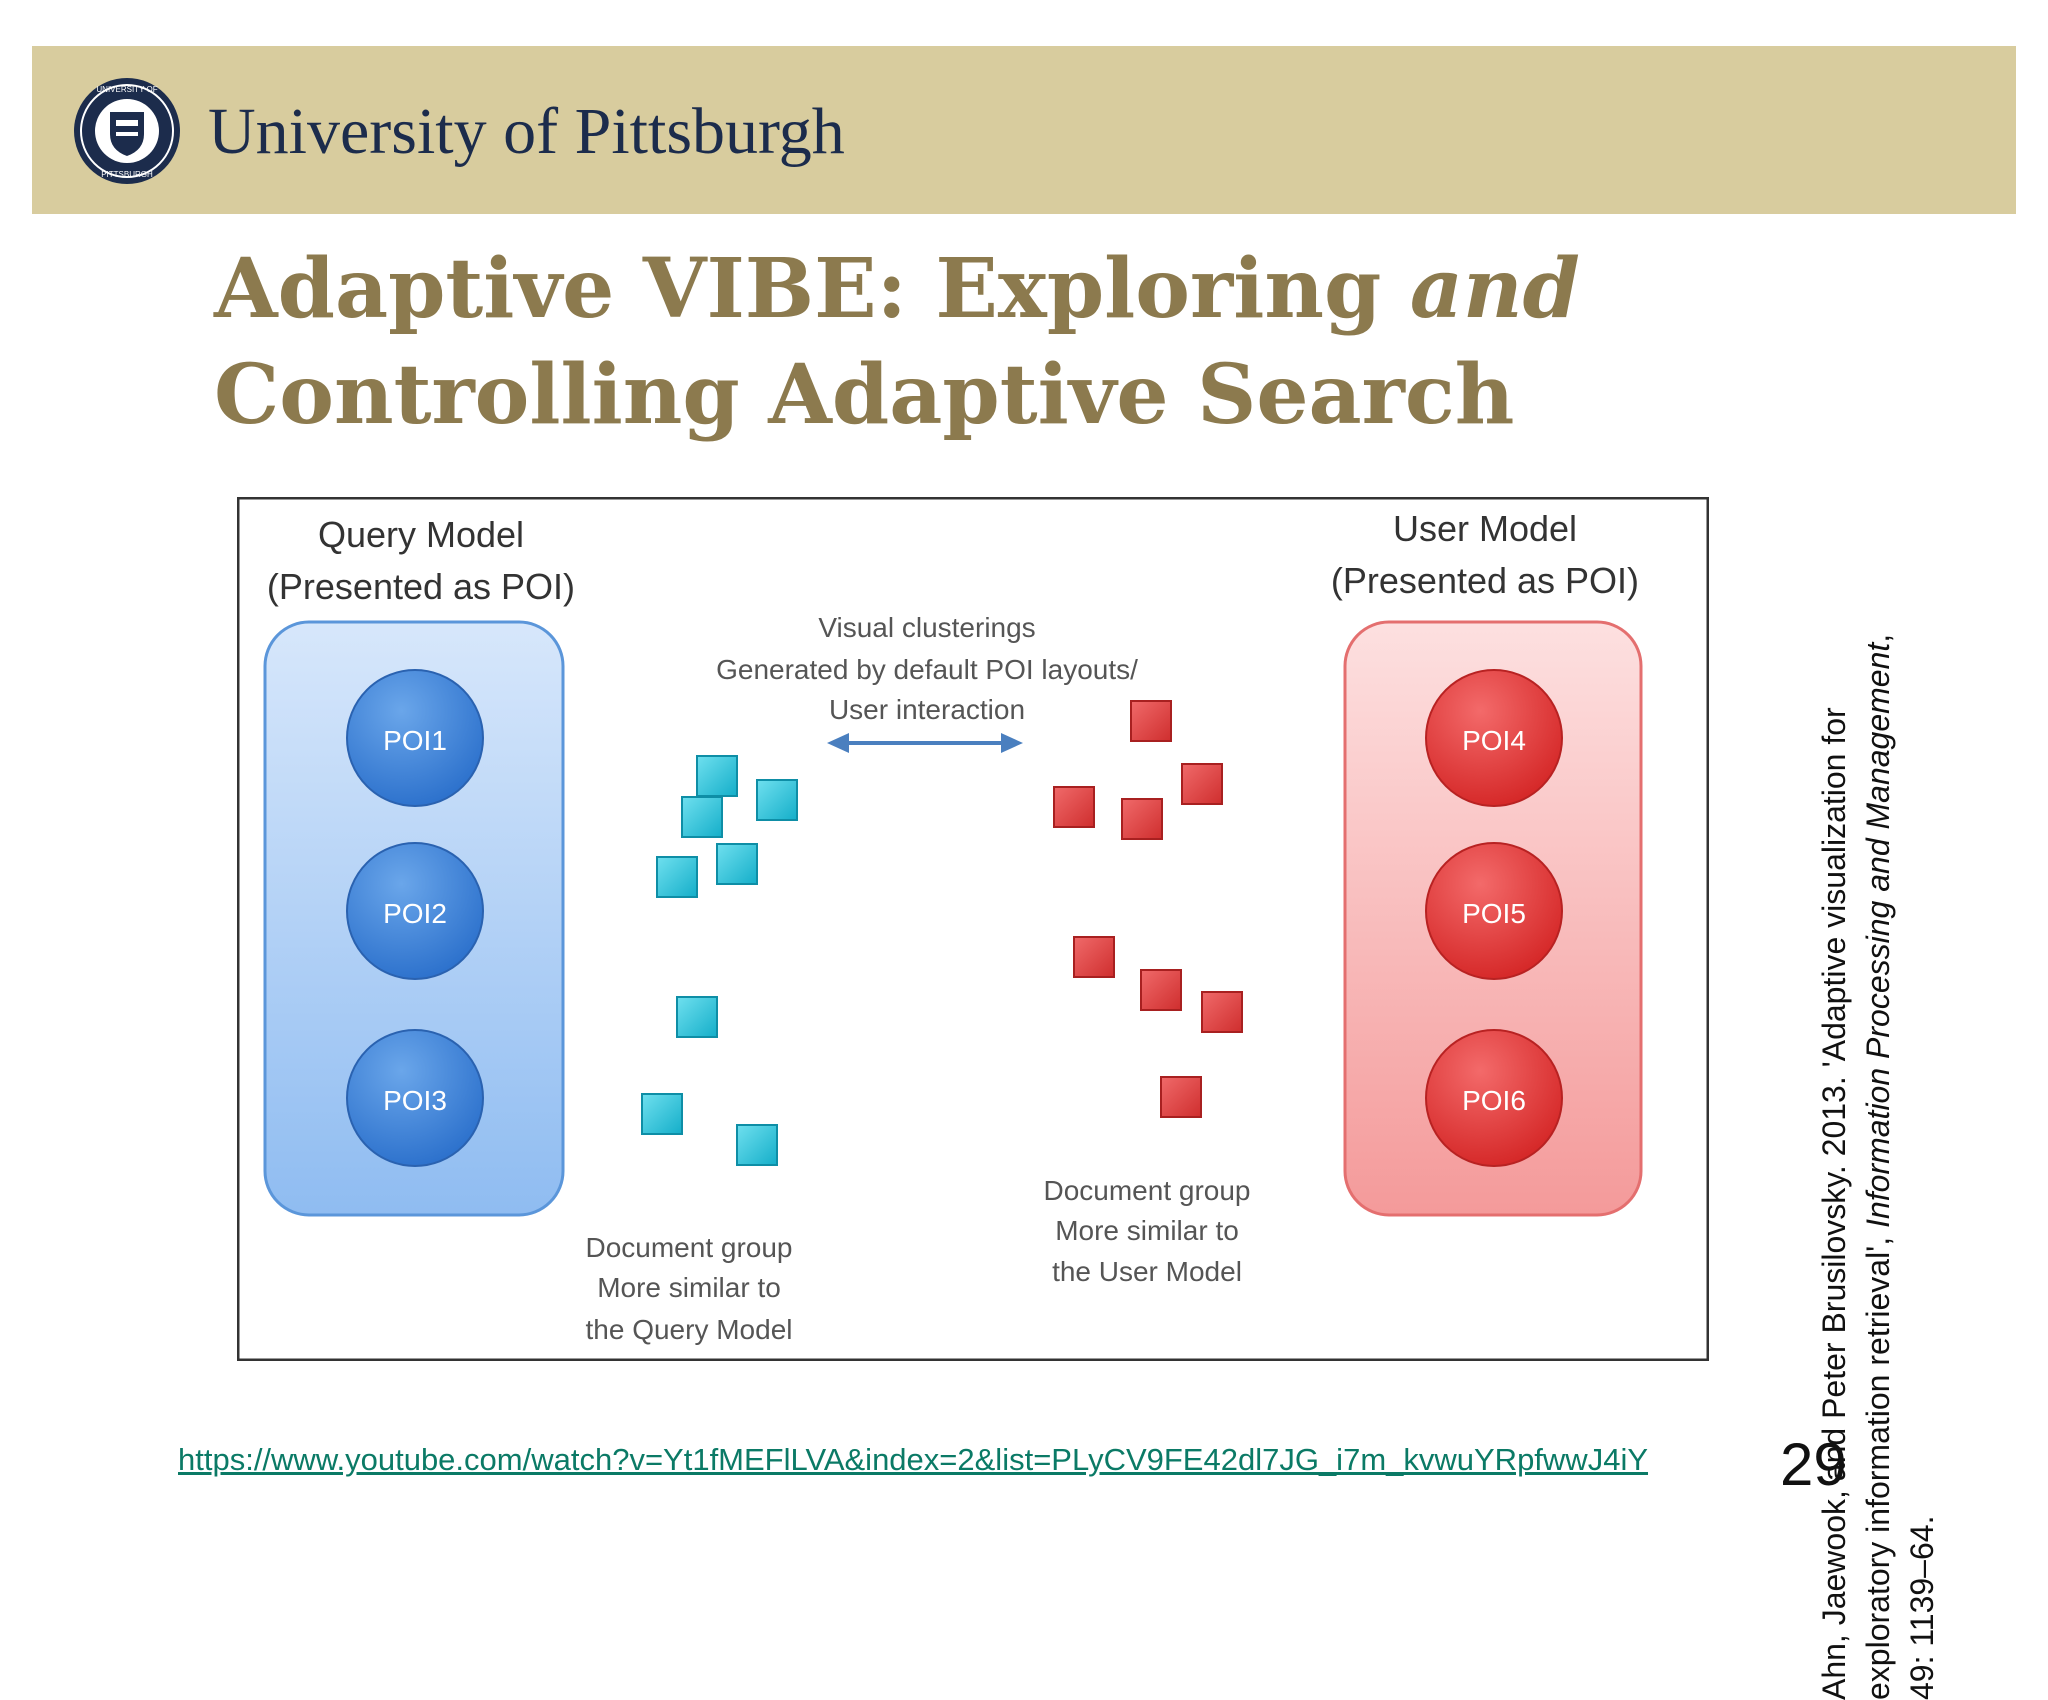  Describe the element at coordinates (421, 534) in the screenshot. I see `query-model-title: Query Model` at that location.